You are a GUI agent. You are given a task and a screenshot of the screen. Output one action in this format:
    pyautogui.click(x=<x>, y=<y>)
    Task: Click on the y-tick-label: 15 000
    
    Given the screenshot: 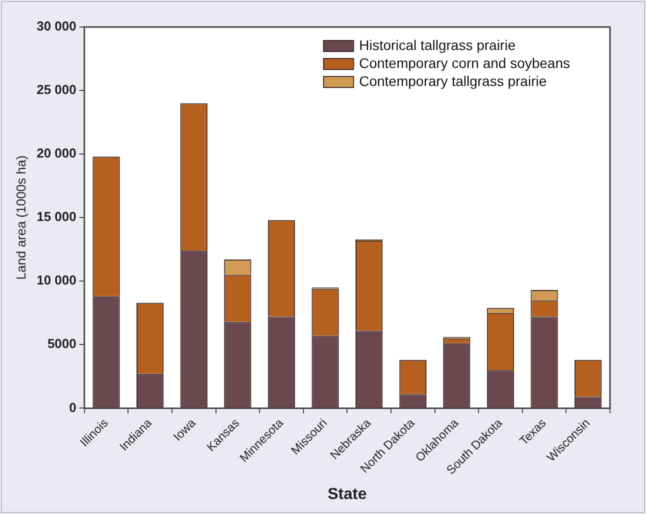 What is the action you would take?
    pyautogui.click(x=56, y=216)
    